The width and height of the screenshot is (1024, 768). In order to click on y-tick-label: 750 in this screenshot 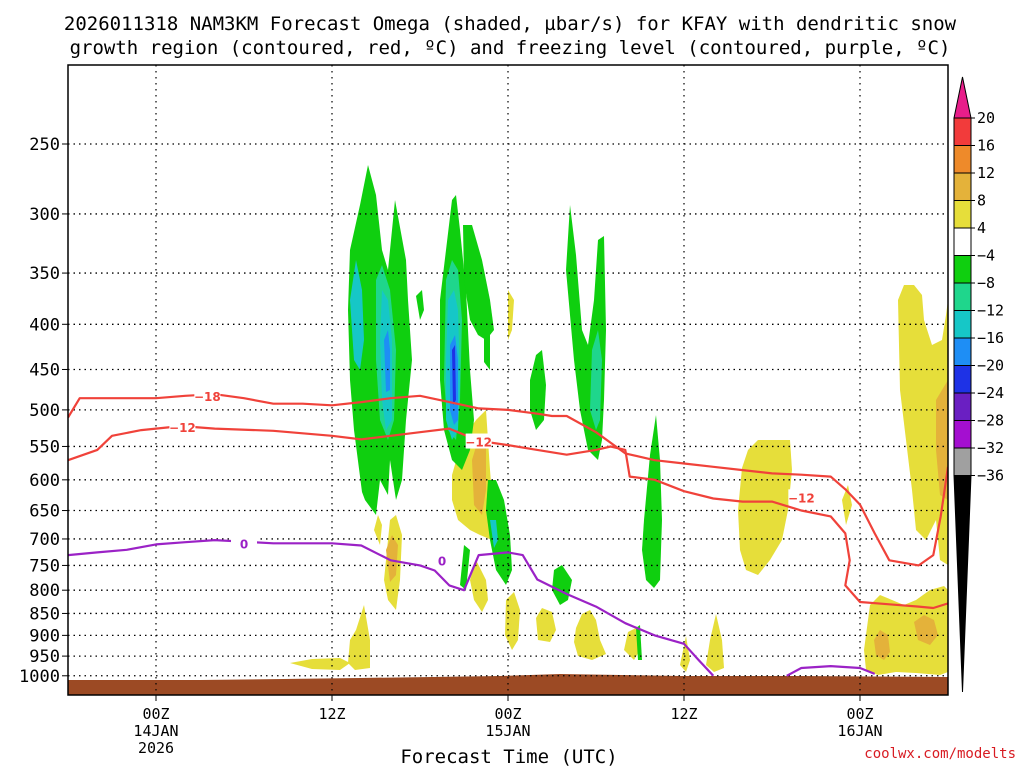, I will do `click(44, 566)`.